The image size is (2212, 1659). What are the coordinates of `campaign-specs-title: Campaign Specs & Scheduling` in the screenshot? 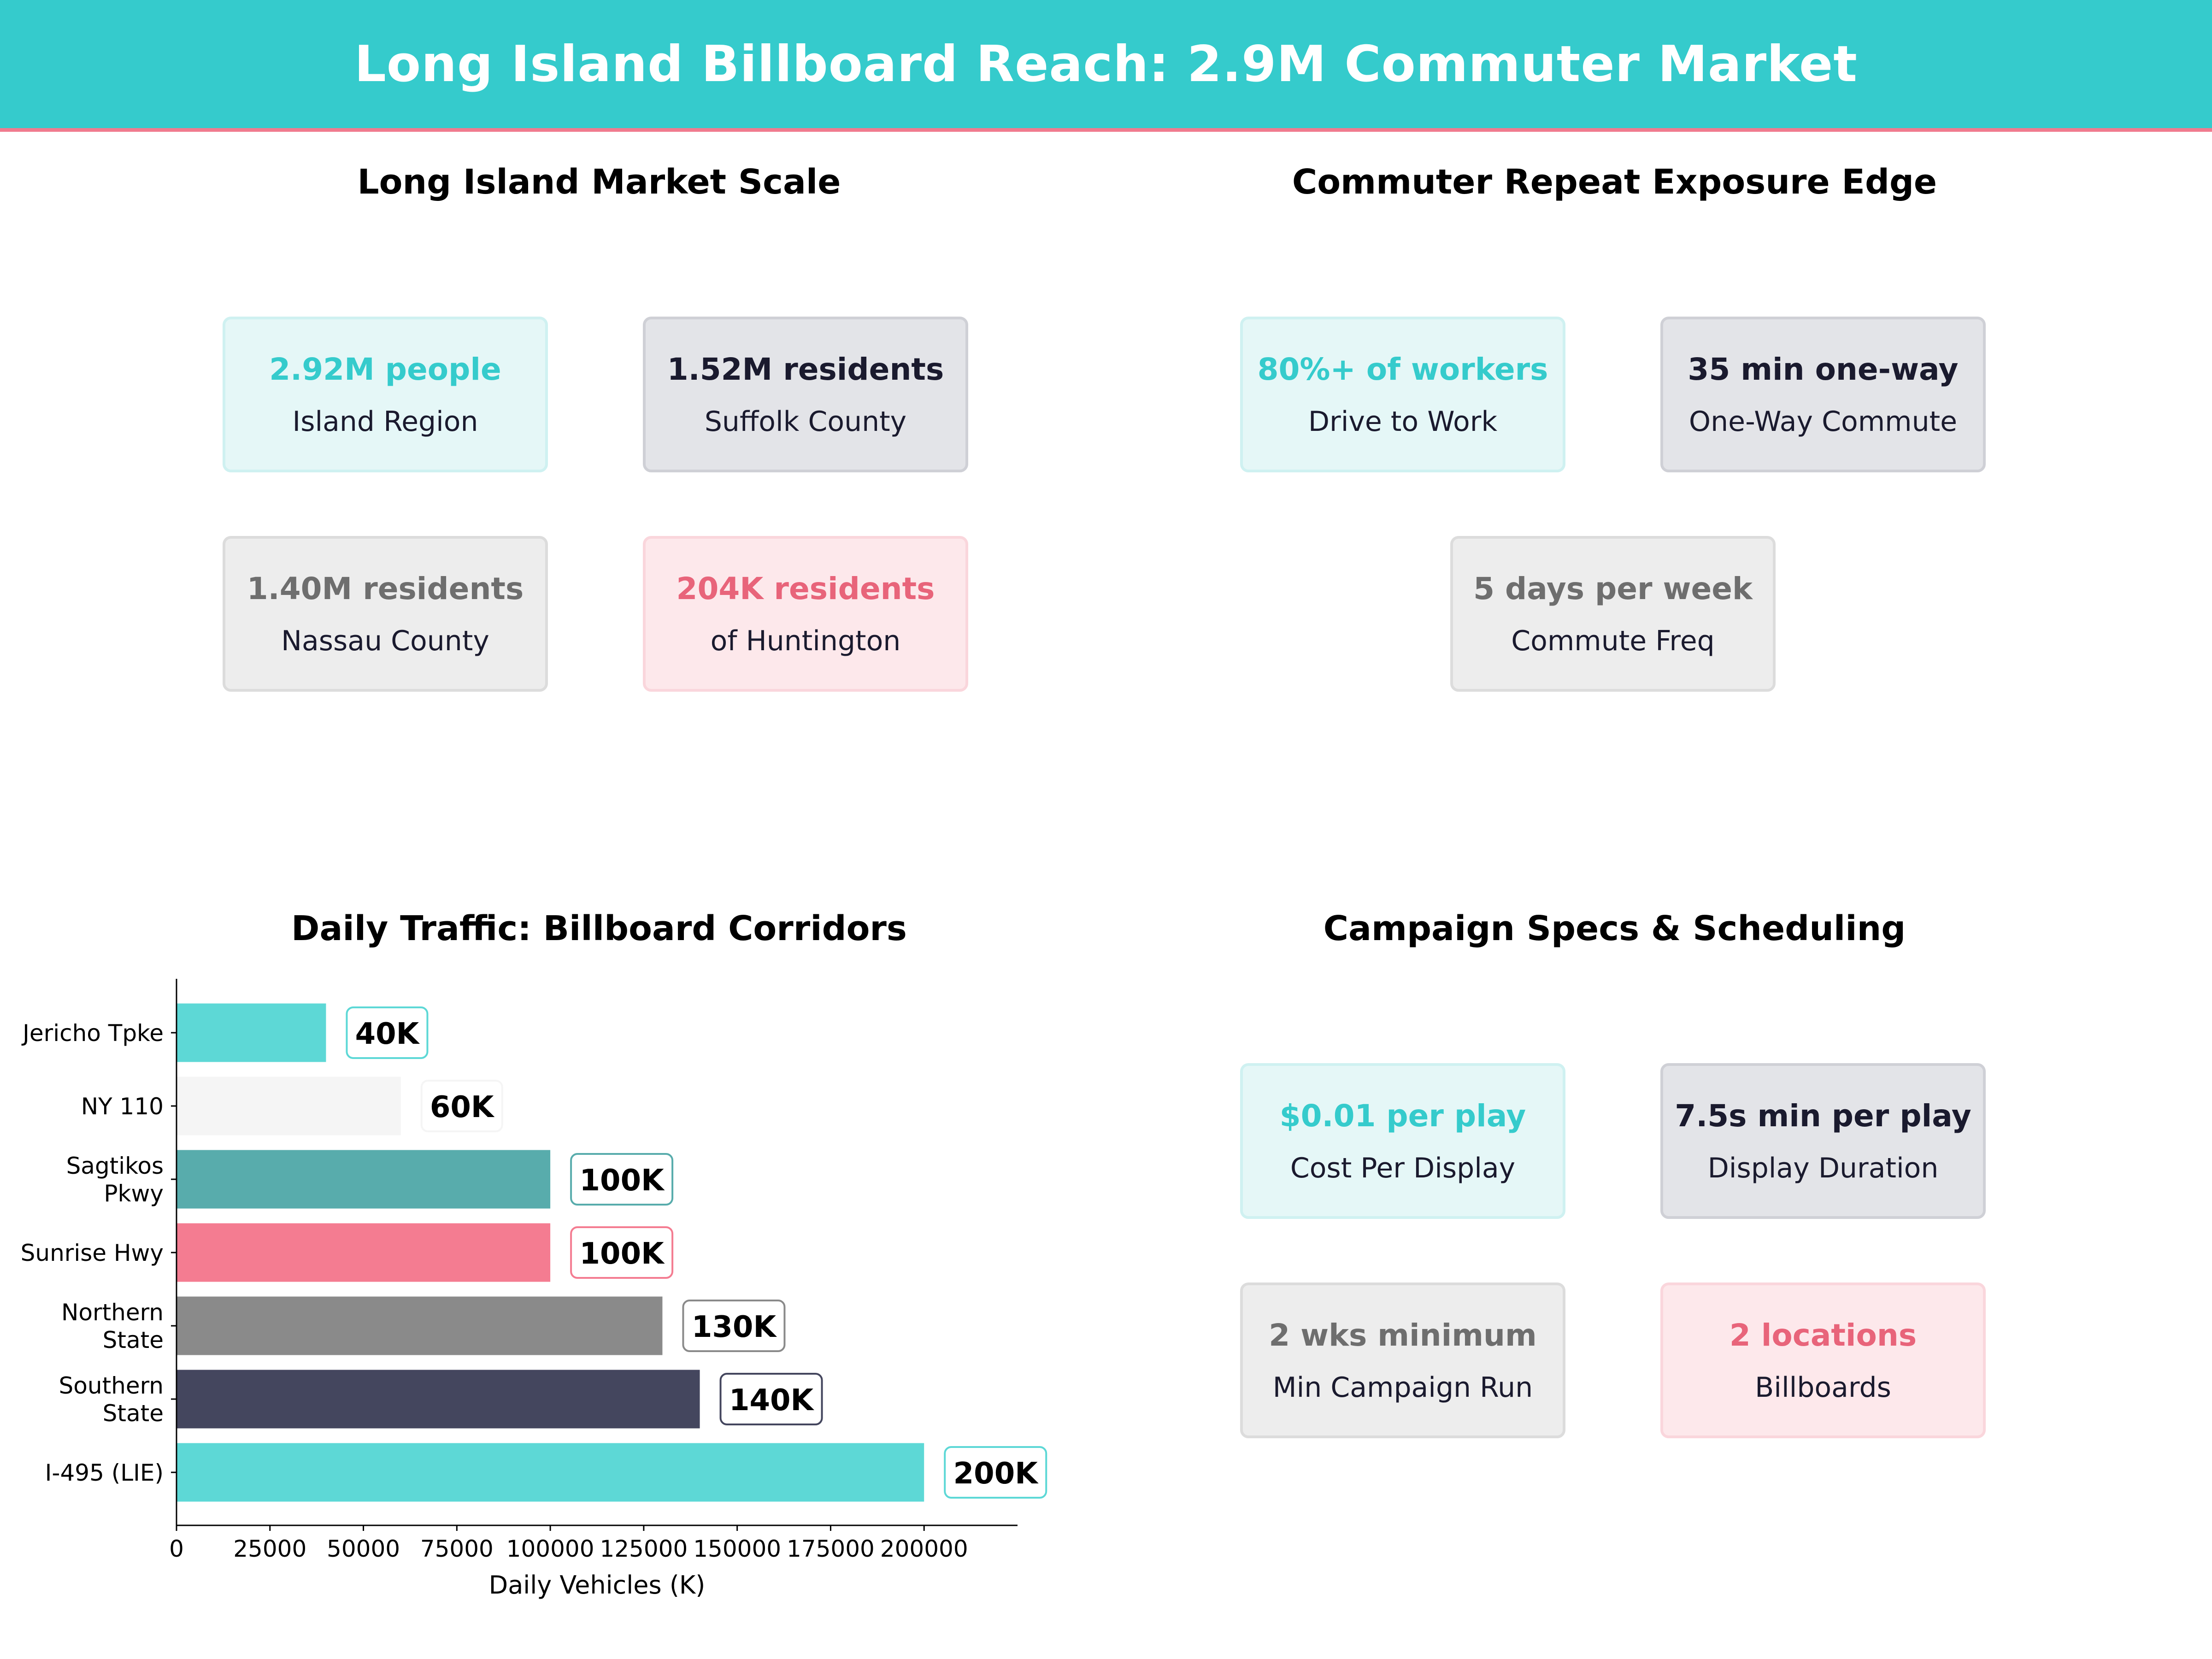 It's located at (1614, 928).